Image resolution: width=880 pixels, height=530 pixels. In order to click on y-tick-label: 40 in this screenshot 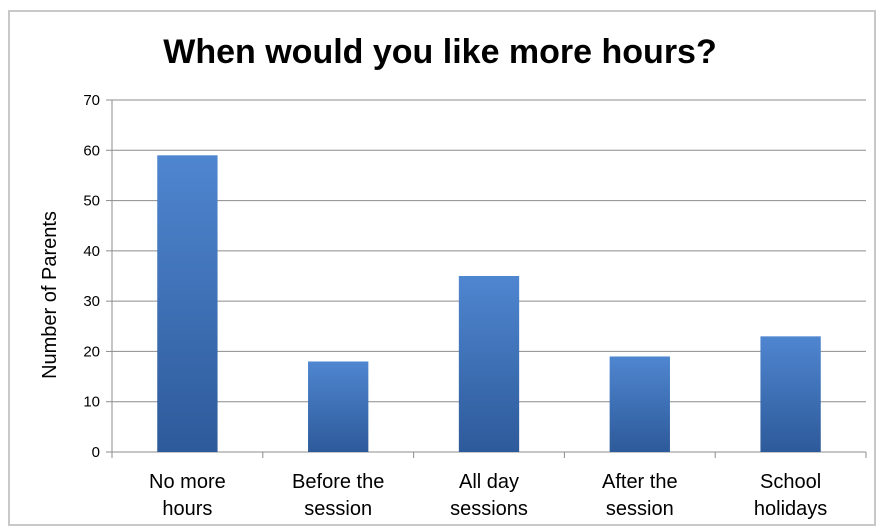, I will do `click(91, 251)`.